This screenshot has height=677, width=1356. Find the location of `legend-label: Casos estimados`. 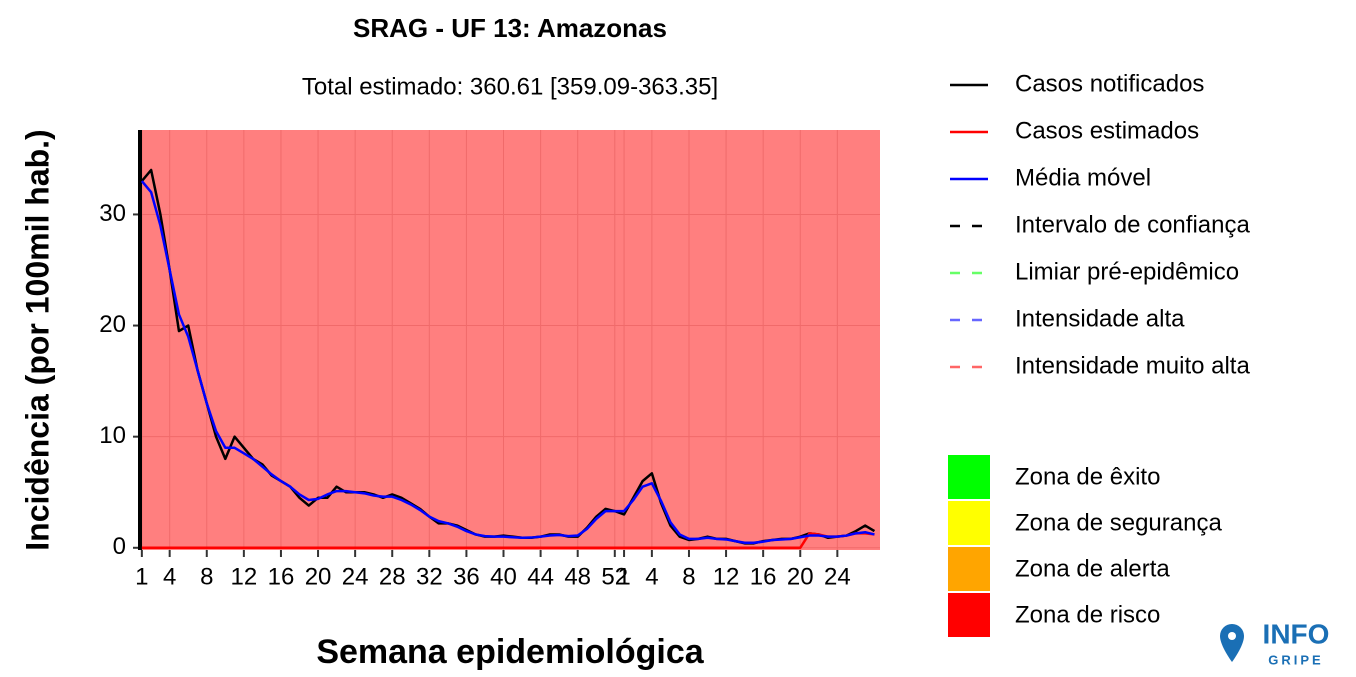

legend-label: Casos estimados is located at coordinates (1107, 130).